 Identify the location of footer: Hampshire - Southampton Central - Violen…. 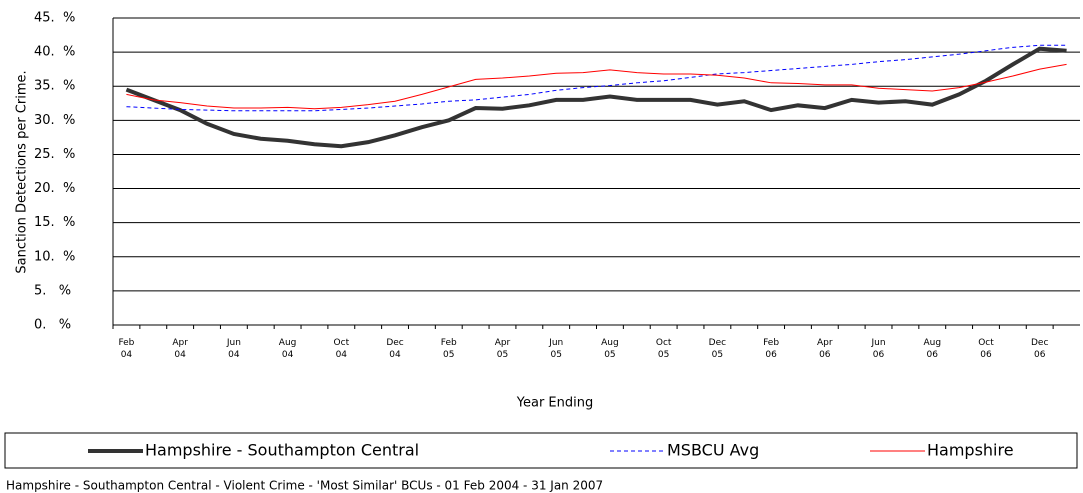
(304, 486).